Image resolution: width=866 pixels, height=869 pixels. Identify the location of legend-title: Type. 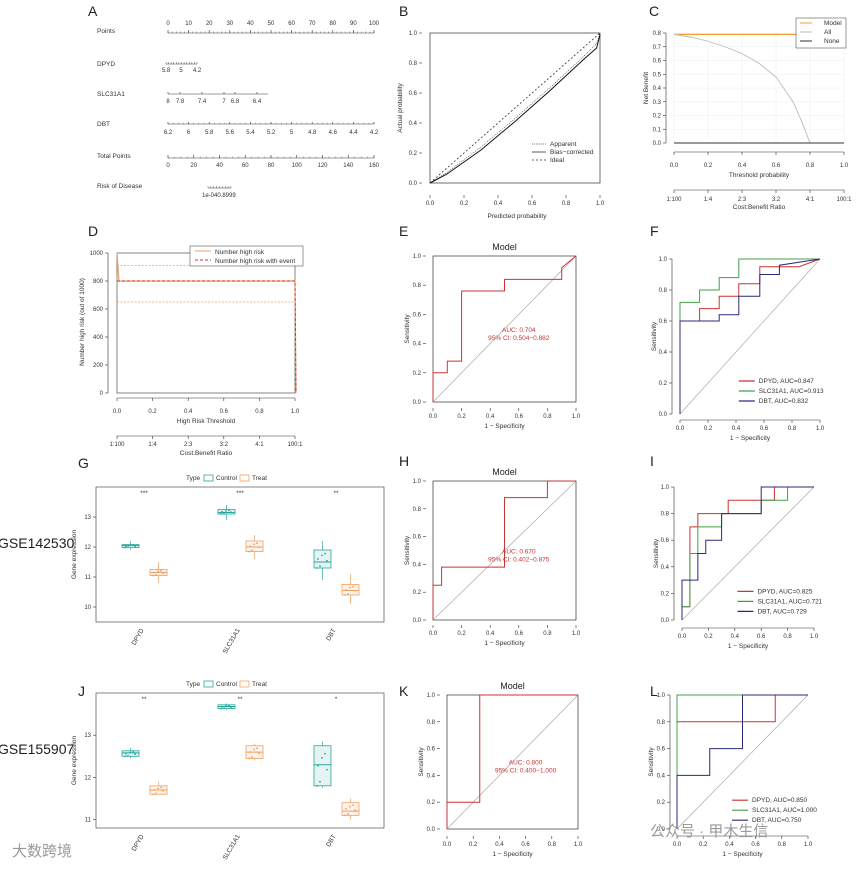
(193, 684).